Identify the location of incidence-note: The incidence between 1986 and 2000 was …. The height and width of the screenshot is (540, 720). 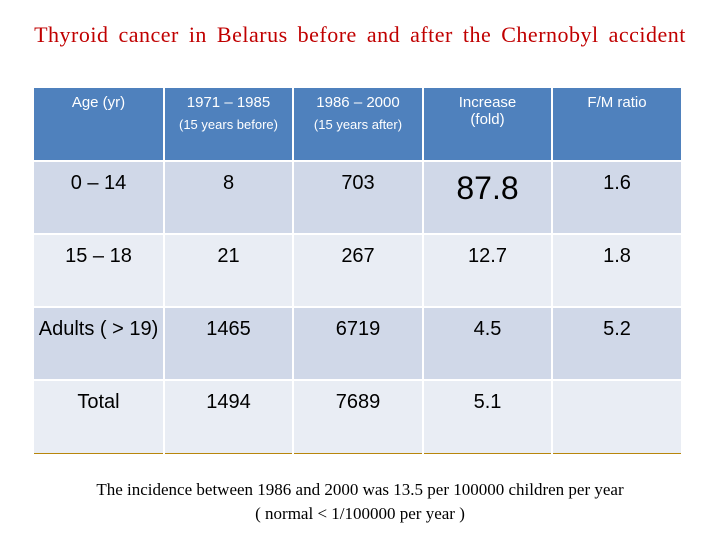
(360, 502).